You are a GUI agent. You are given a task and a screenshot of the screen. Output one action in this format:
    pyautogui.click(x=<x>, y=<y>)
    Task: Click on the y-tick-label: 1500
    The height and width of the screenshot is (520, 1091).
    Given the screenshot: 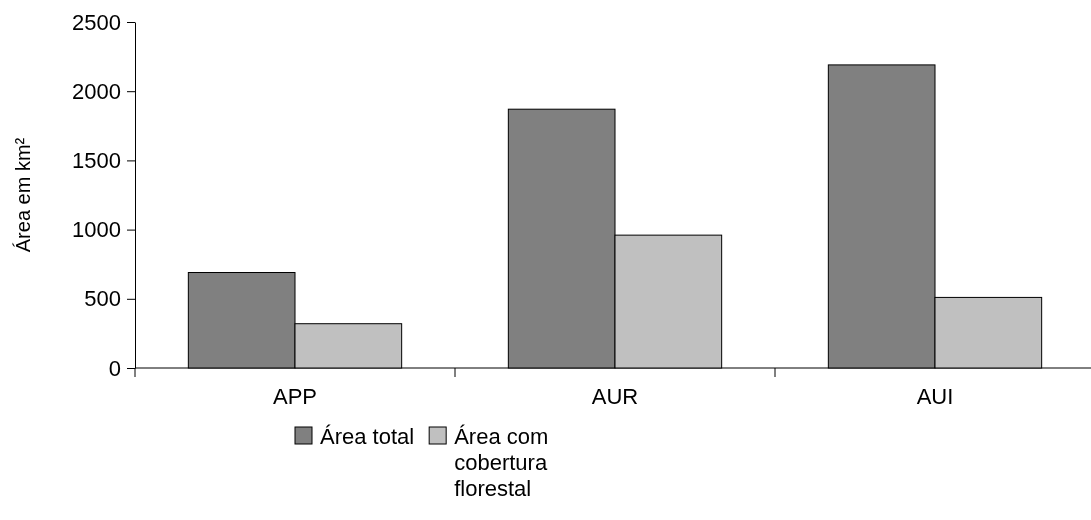 What is the action you would take?
    pyautogui.click(x=96, y=160)
    